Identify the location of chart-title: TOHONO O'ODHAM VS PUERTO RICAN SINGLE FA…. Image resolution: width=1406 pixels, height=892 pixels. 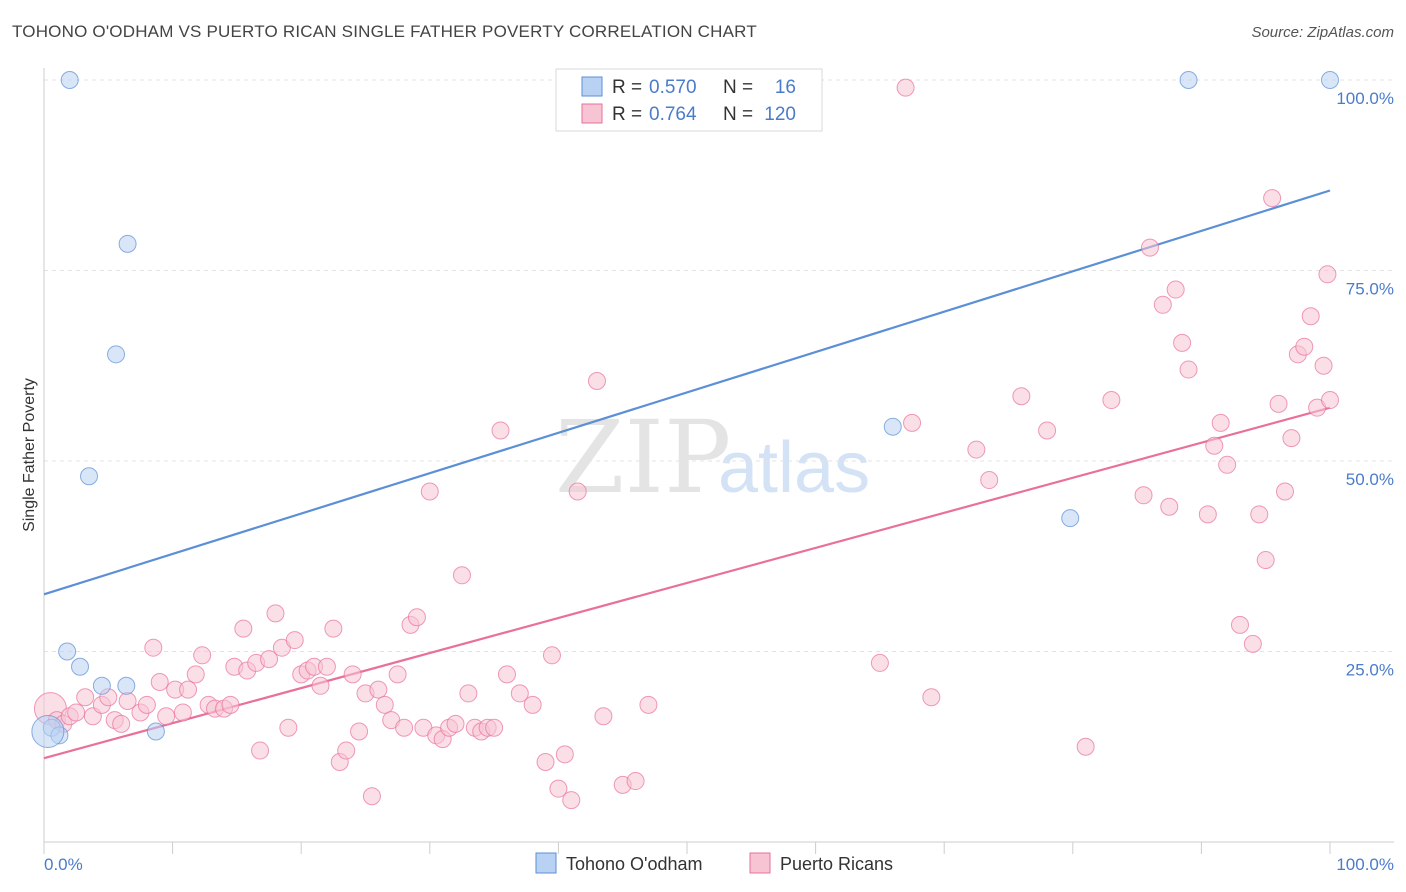
(384, 31).